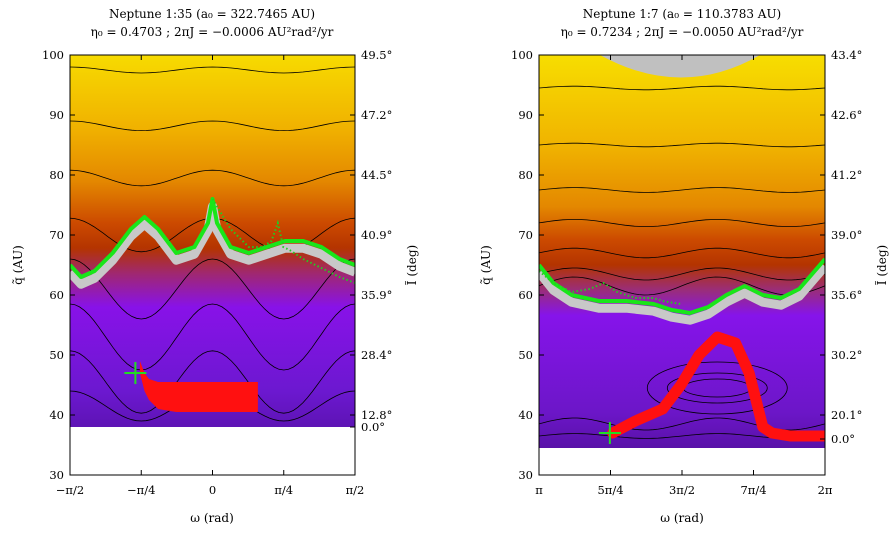 The image size is (895, 535). I want to click on forbidden-region-top, so click(680, 66).